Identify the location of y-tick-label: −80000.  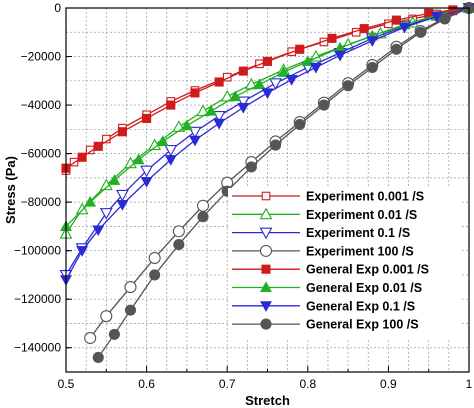
(41, 202).